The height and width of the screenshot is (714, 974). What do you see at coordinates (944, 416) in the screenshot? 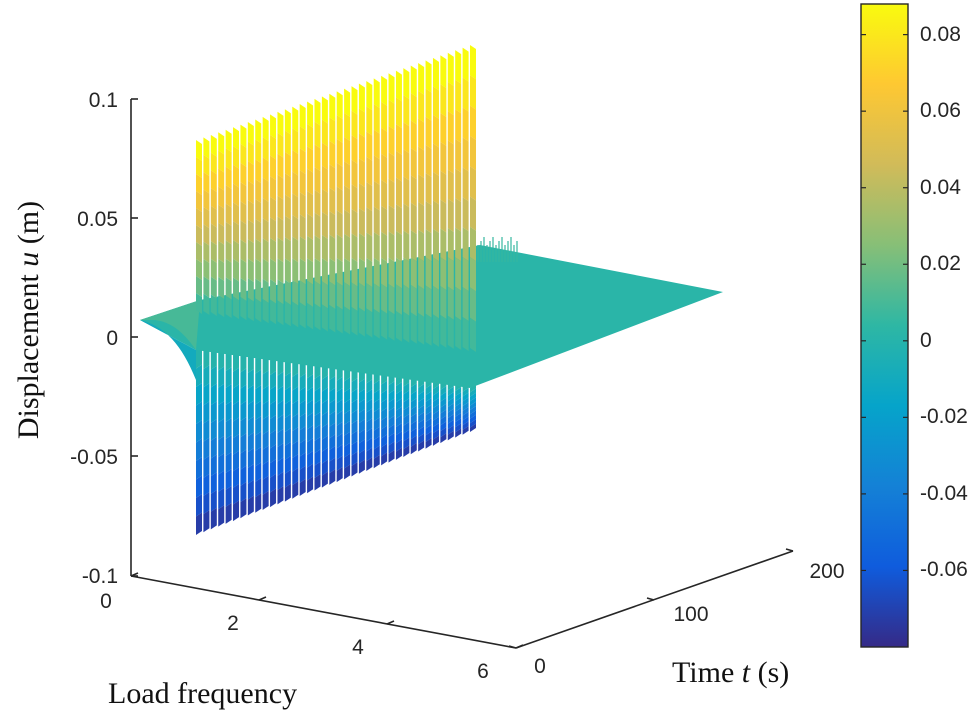
I see `colorbar-tick-label: -0.02` at bounding box center [944, 416].